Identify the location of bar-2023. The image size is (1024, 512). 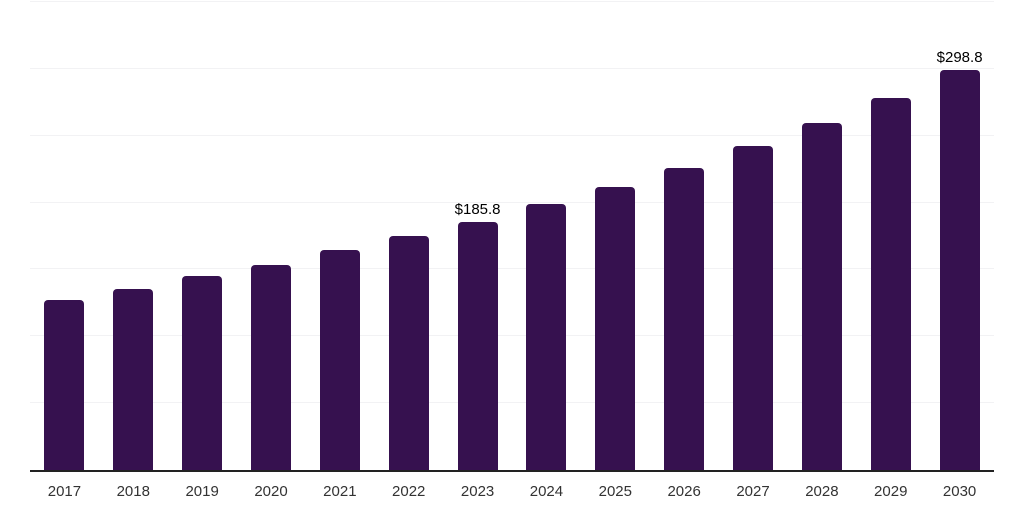
(477, 345).